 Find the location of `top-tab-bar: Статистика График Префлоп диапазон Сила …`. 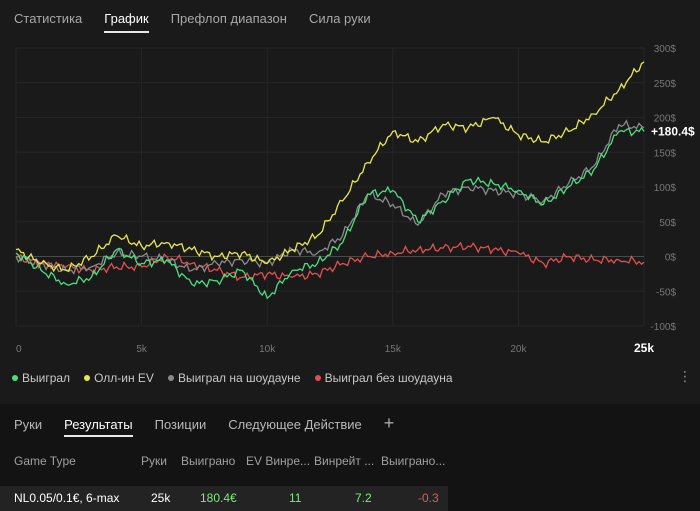

top-tab-bar: Статистика График Префлоп диапазон Сила … is located at coordinates (350, 18).